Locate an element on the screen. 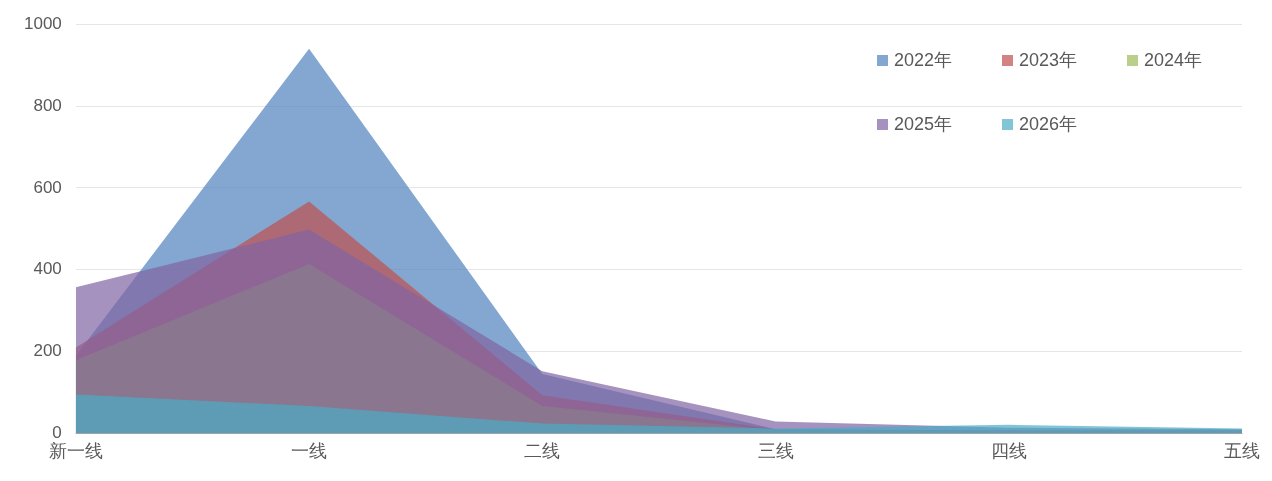 The height and width of the screenshot is (481, 1272). legend-label: 2025年 is located at coordinates (923, 124).